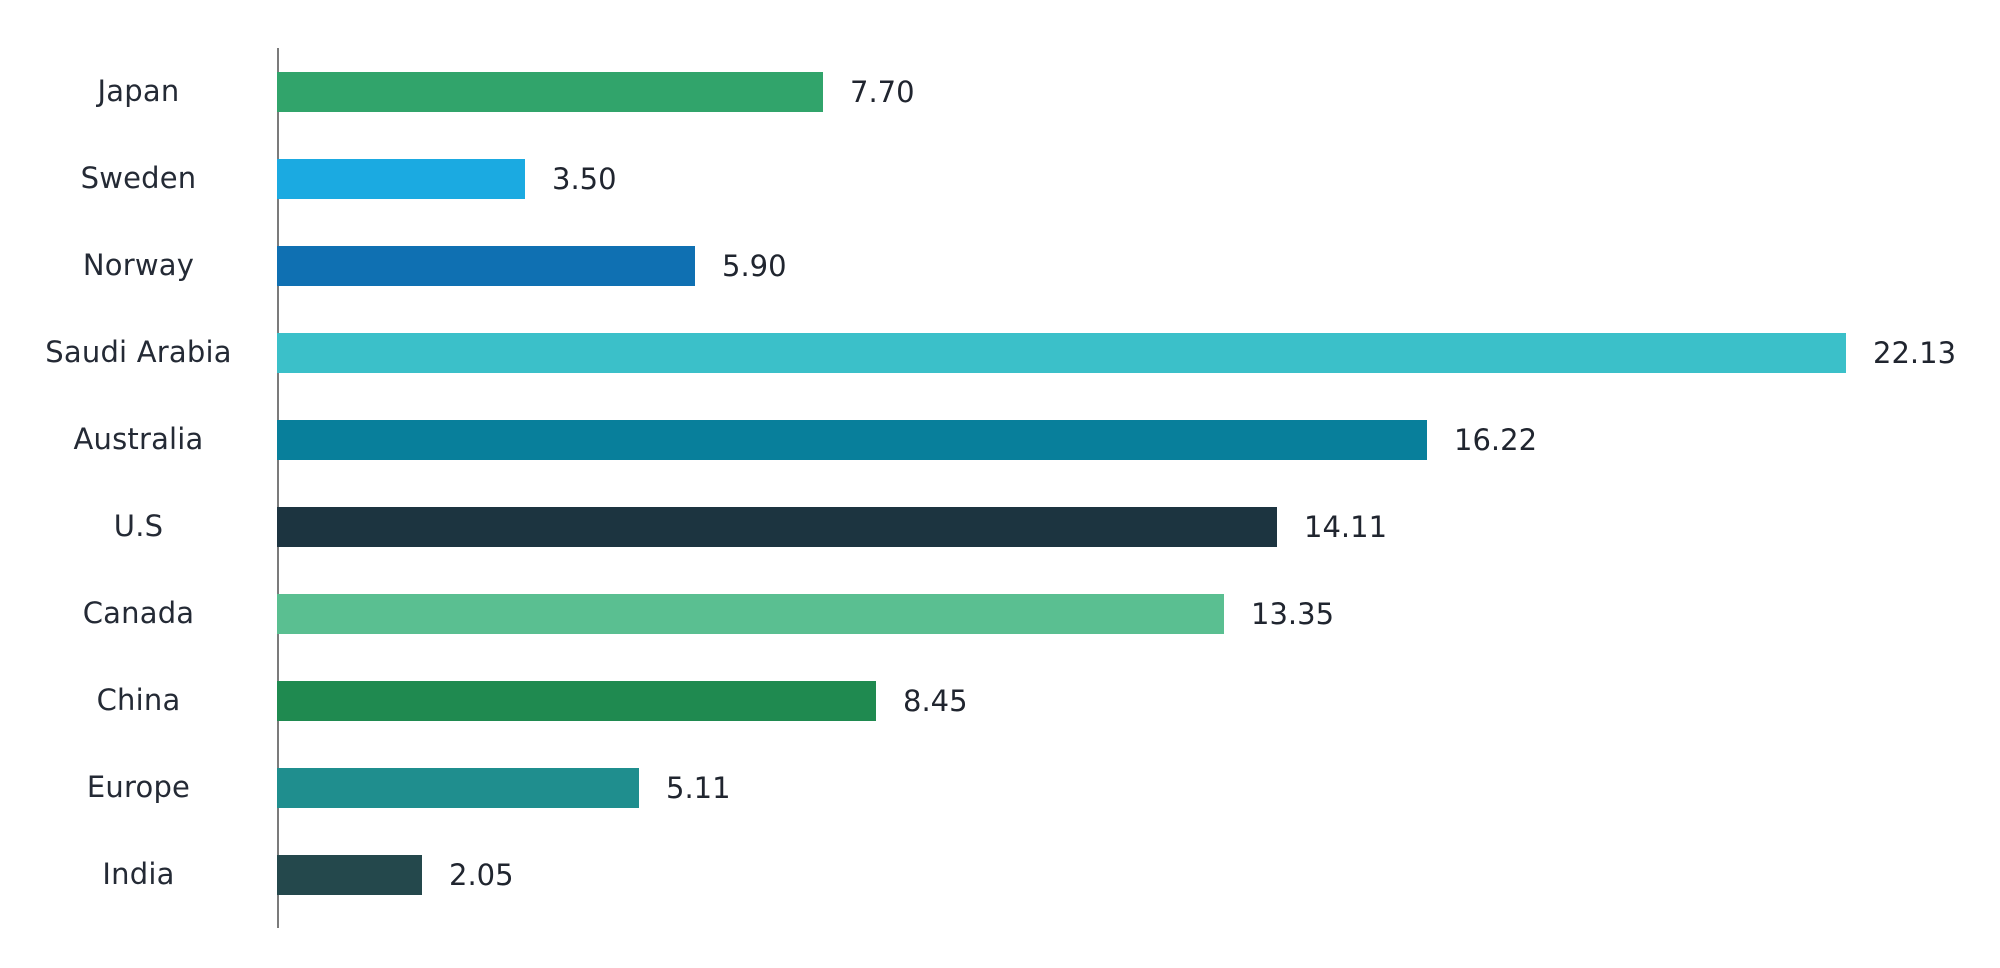 The width and height of the screenshot is (2000, 968). What do you see at coordinates (138, 874) in the screenshot?
I see `category-label: India` at bounding box center [138, 874].